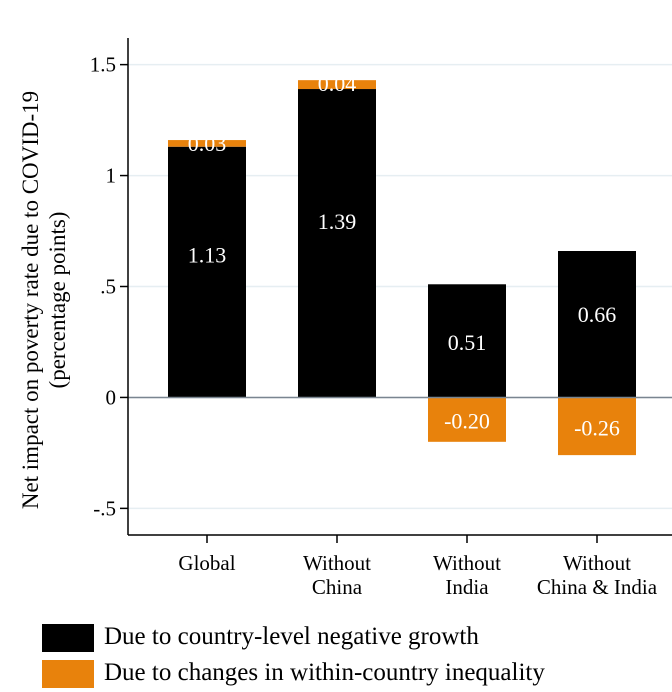  I want to click on data-label-growth: 0.51, so click(467, 342).